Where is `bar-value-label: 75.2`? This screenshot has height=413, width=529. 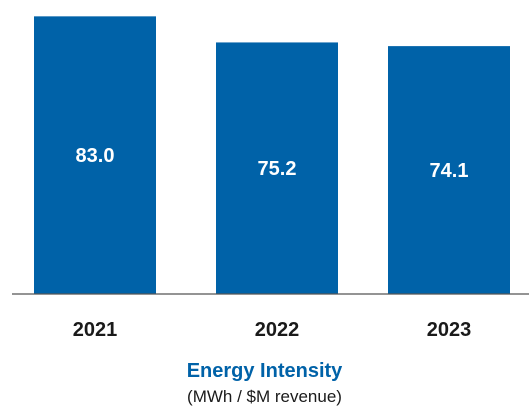
bar-value-label: 75.2 is located at coordinates (277, 169).